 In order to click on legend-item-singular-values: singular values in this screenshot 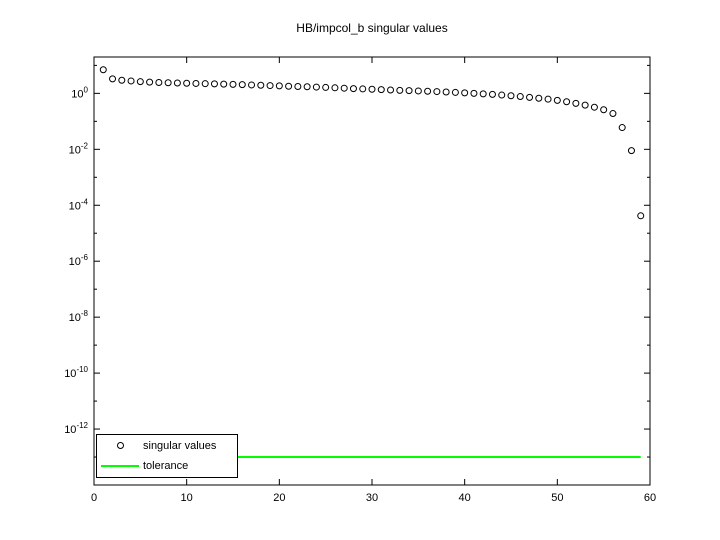, I will do `click(167, 445)`.